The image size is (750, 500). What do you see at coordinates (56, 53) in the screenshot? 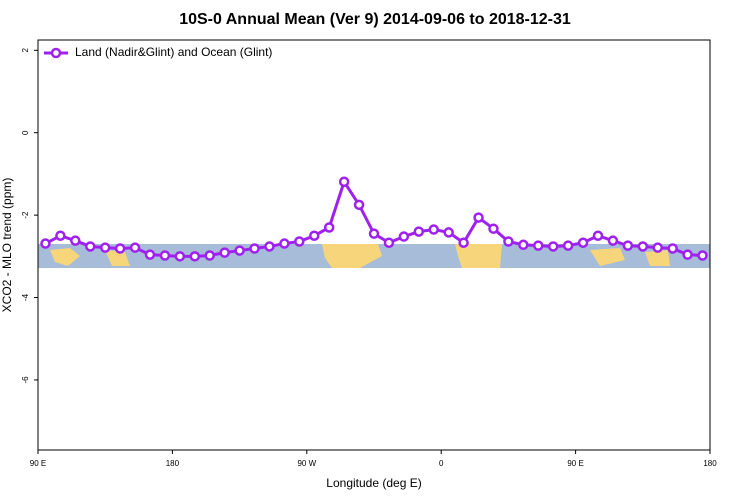
I see `legend-marker` at bounding box center [56, 53].